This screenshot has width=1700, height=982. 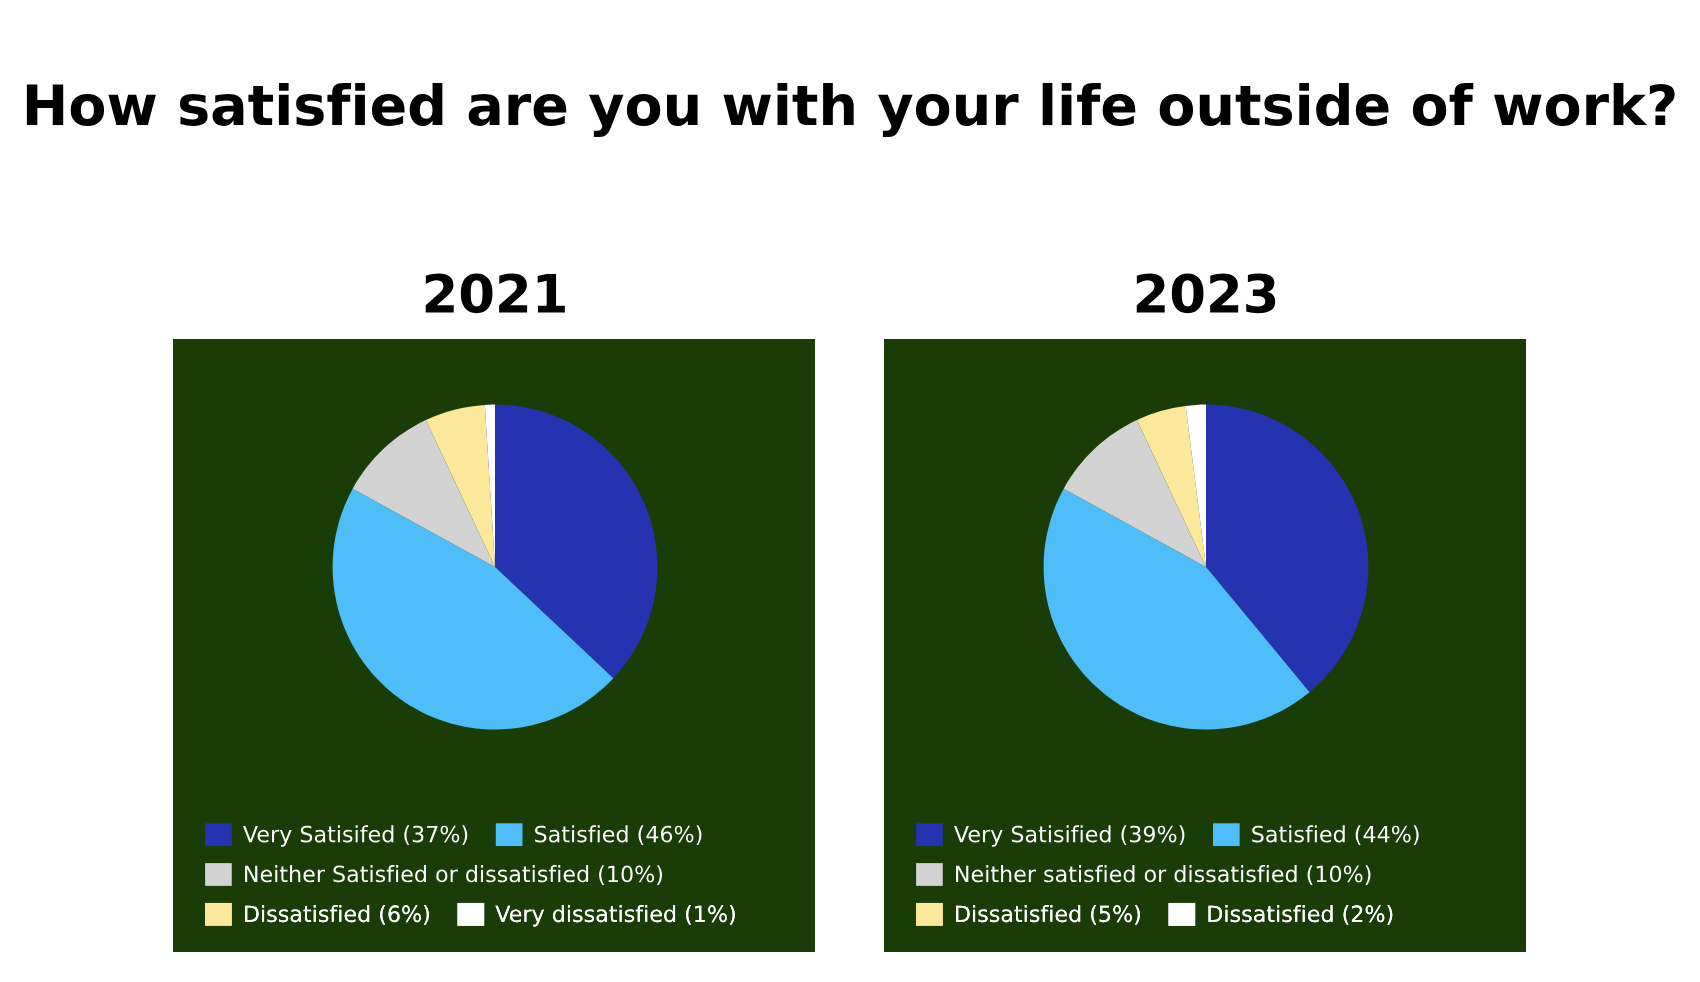 What do you see at coordinates (1300, 914) in the screenshot?
I see `legend-label: Dissatisfied (2%)` at bounding box center [1300, 914].